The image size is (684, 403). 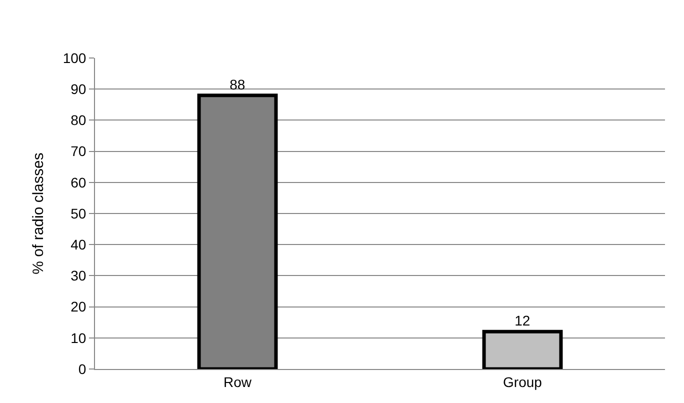 I want to click on y-tick-label: 90, so click(x=78, y=89).